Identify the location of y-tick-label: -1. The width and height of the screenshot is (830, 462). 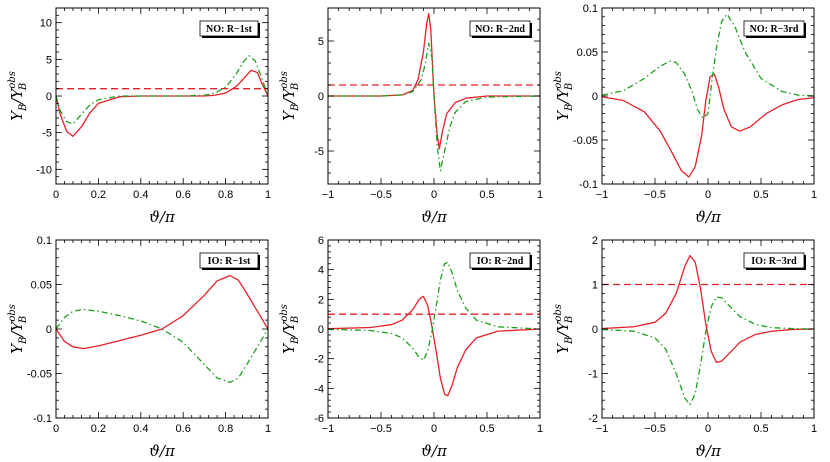
(593, 375).